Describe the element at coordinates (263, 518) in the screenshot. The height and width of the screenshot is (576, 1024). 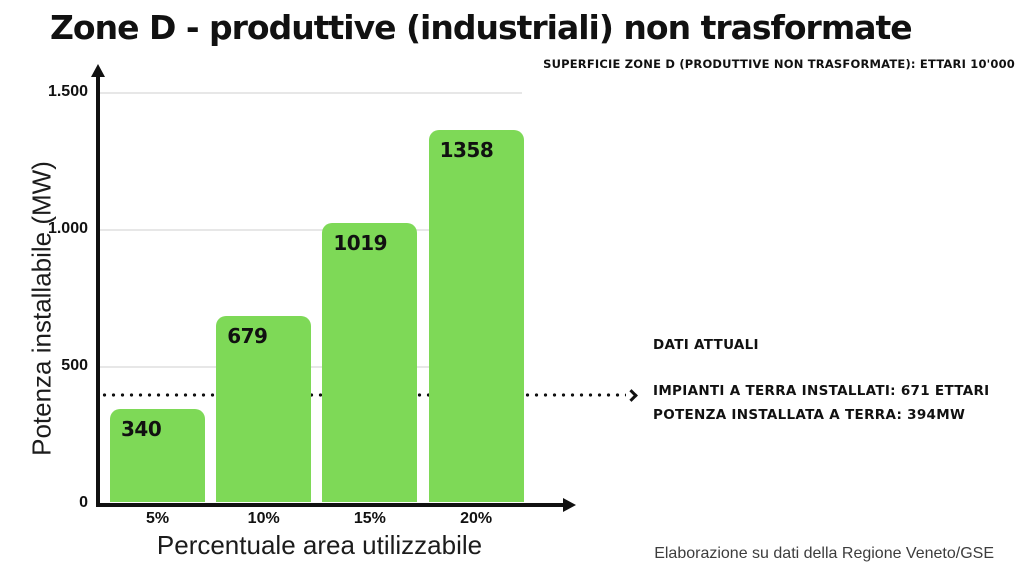
I see `x-tick-label: 10%` at that location.